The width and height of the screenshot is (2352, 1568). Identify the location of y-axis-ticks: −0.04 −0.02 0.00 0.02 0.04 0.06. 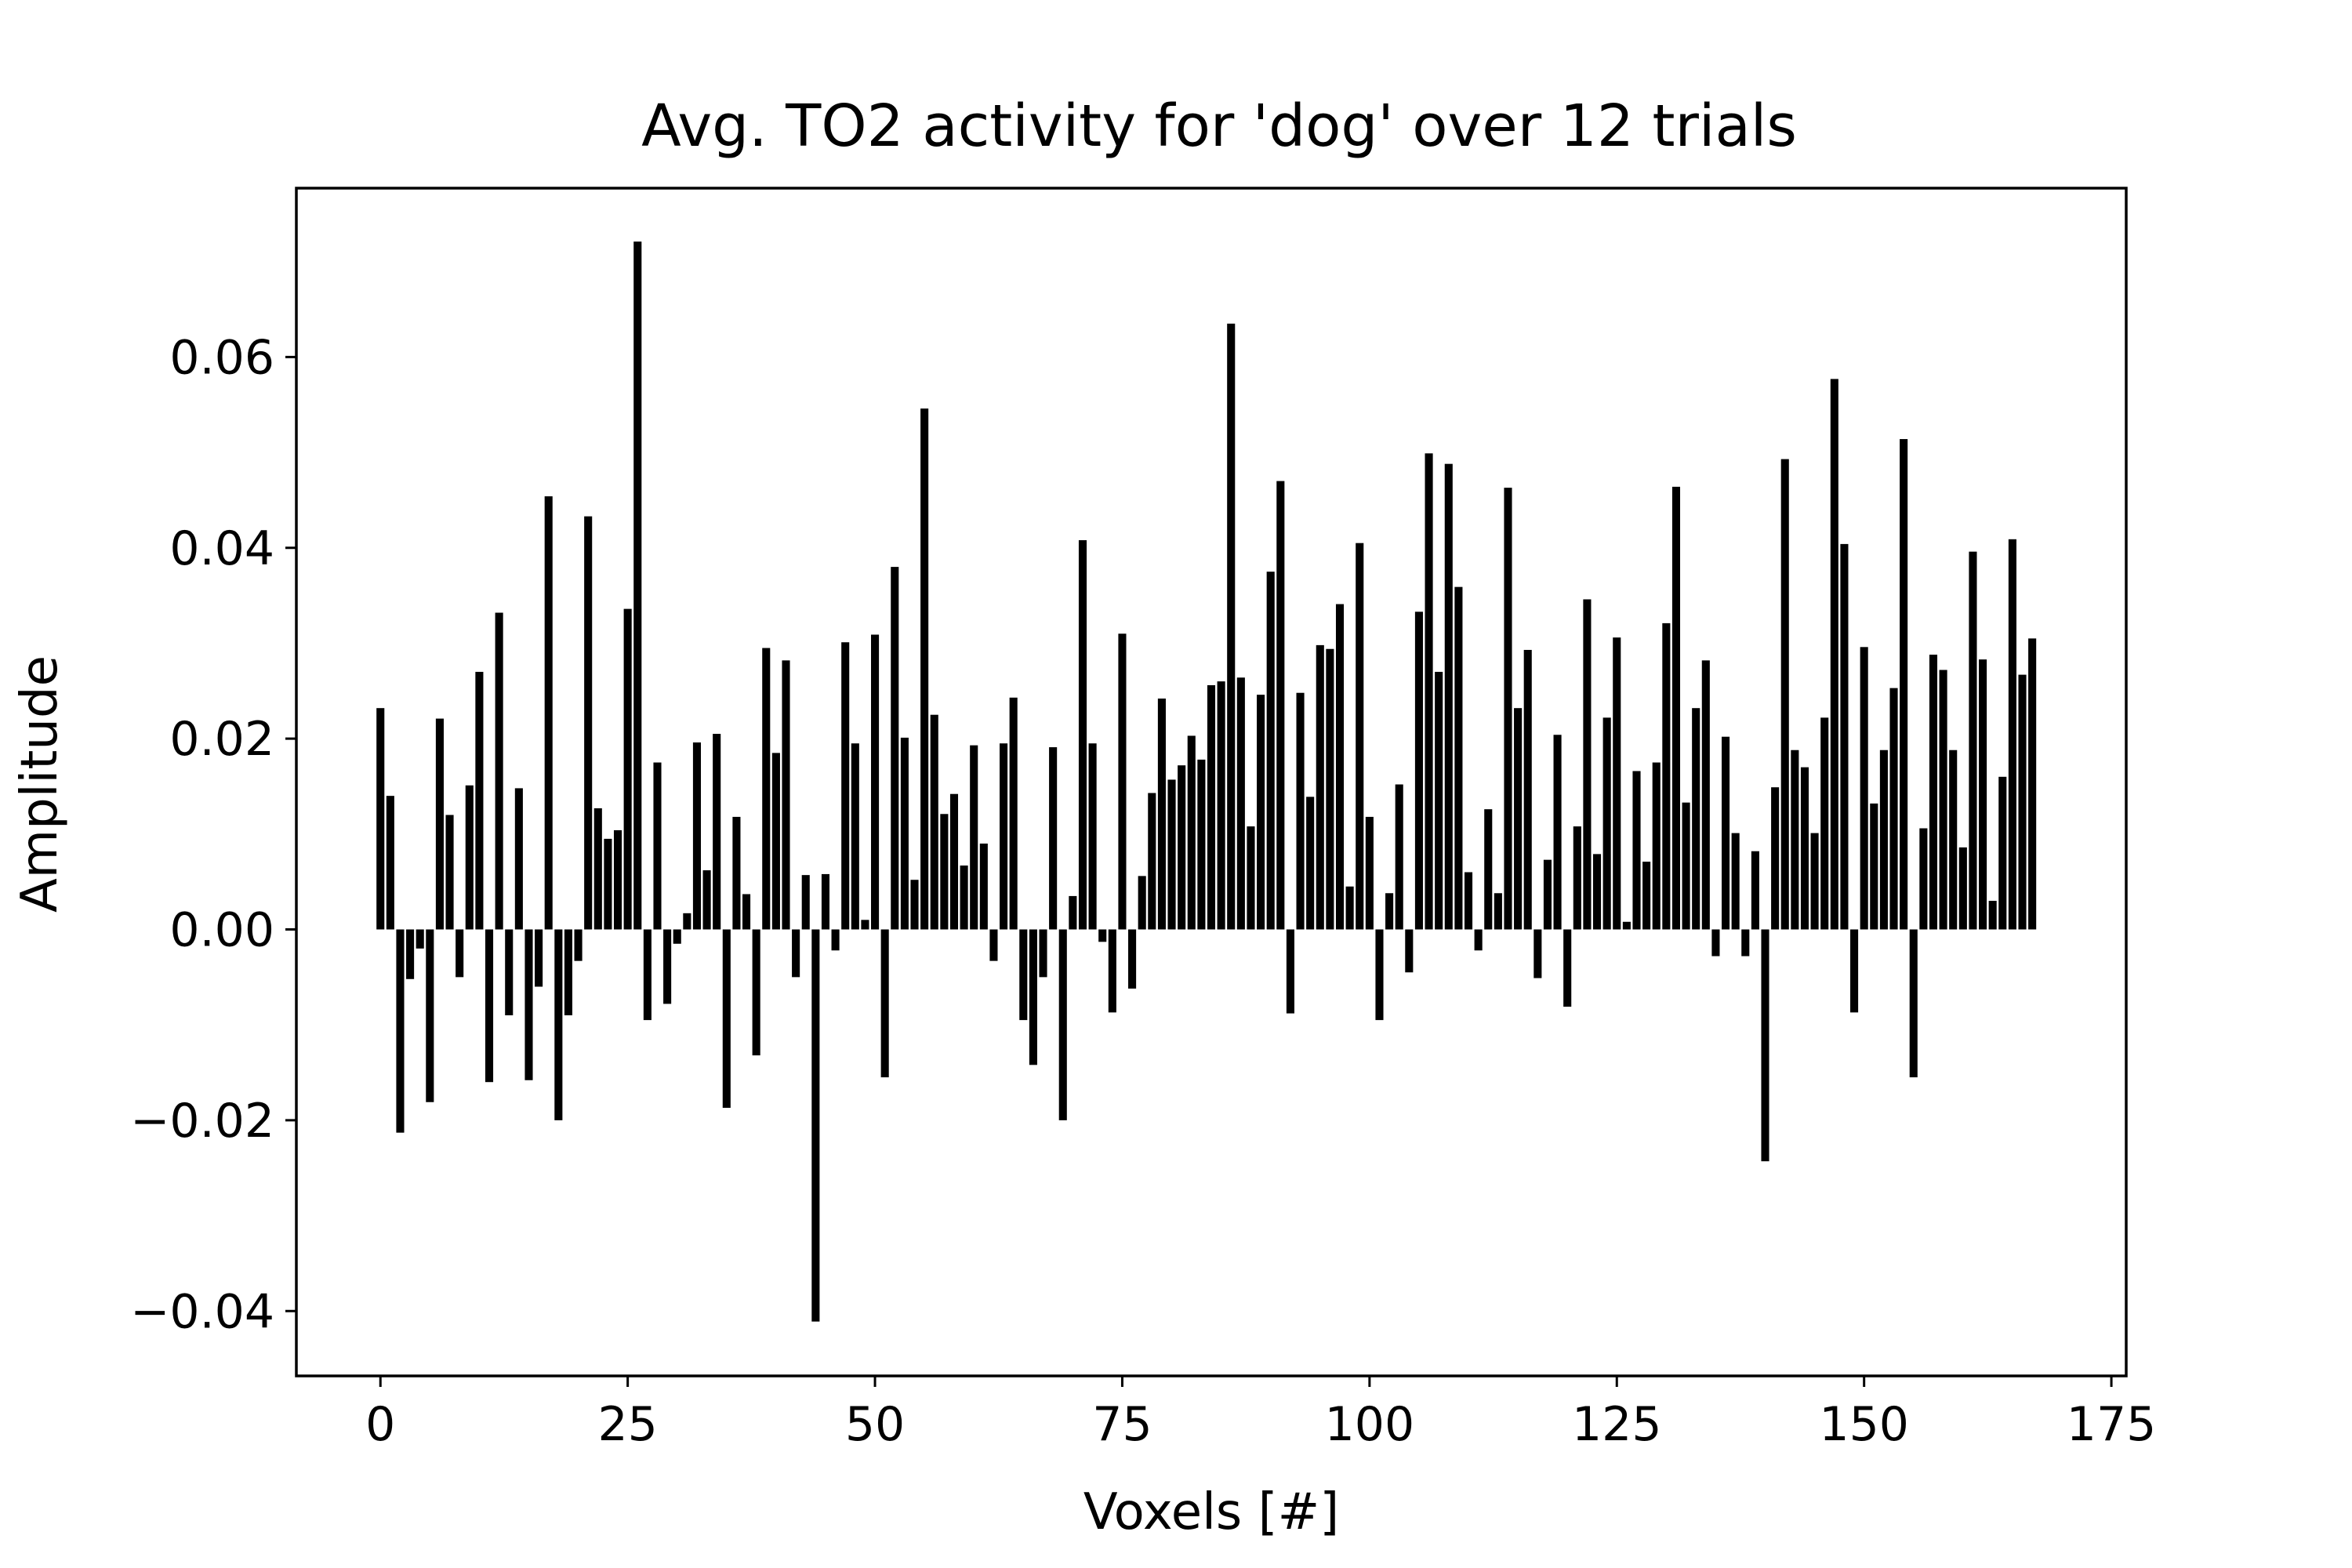
(213, 834).